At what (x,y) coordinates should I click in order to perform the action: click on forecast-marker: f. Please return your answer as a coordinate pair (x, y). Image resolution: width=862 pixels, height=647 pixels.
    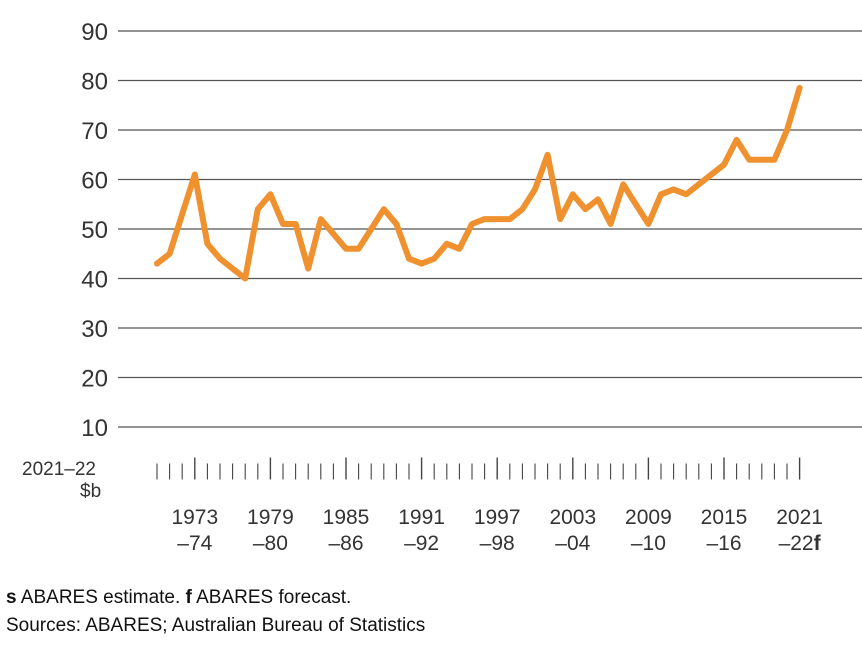
    Looking at the image, I should click on (818, 543).